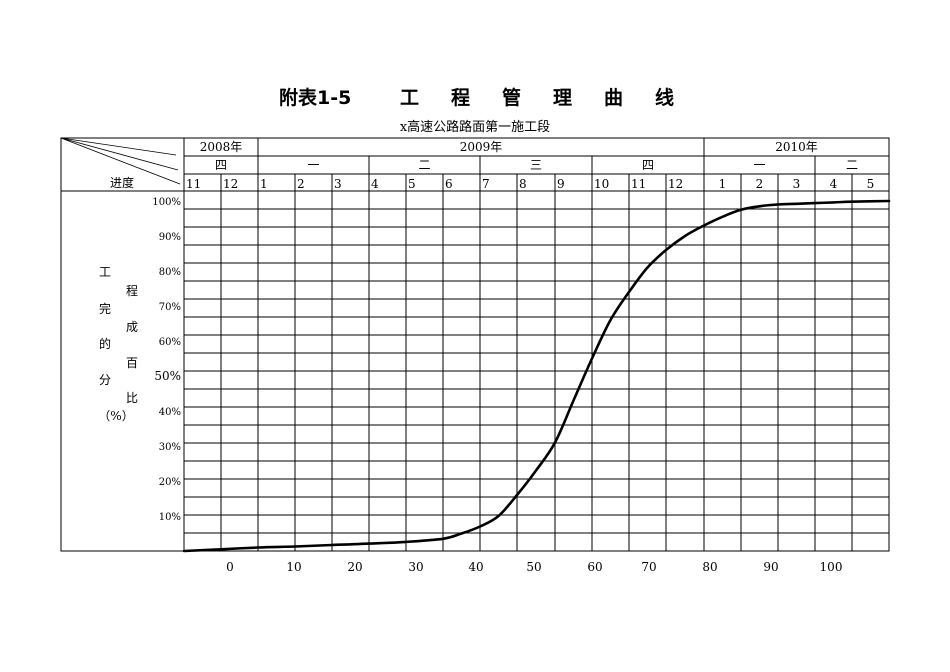 The width and height of the screenshot is (950, 672). What do you see at coordinates (561, 184) in the screenshot?
I see `month-label: 9` at bounding box center [561, 184].